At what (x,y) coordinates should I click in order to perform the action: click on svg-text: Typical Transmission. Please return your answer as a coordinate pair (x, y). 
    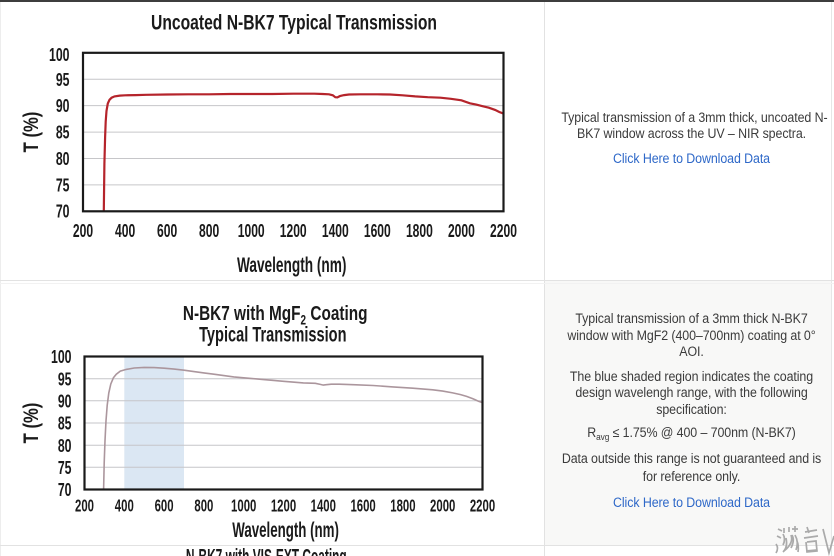
    Looking at the image, I should click on (272, 334).